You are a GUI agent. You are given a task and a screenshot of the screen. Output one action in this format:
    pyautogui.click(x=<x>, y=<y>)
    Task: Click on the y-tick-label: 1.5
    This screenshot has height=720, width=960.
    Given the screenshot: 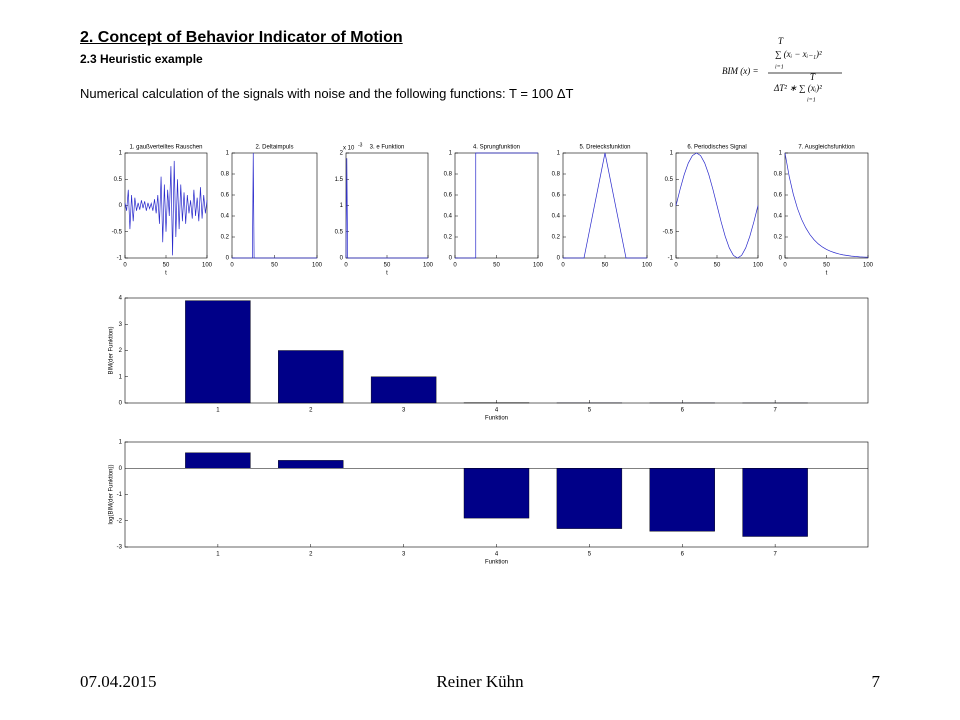 What is the action you would take?
    pyautogui.click(x=339, y=180)
    